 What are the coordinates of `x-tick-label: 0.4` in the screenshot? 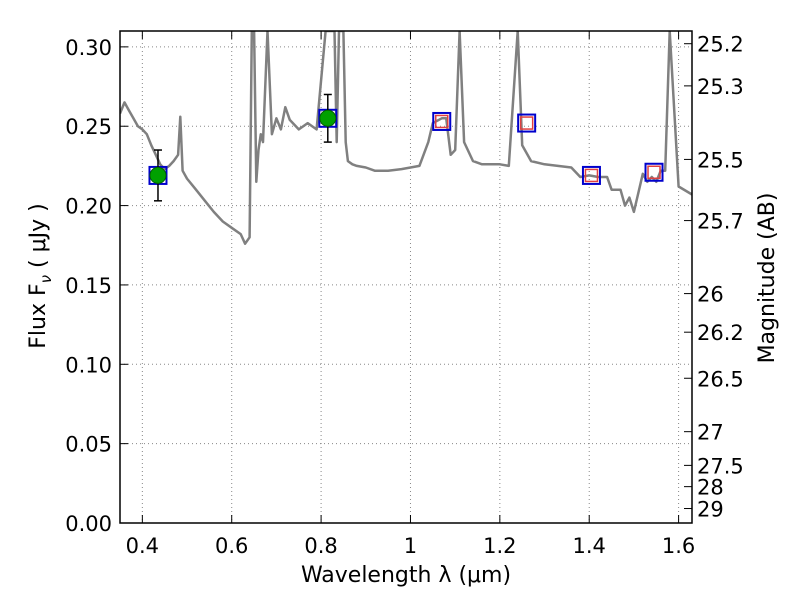 It's located at (142, 546).